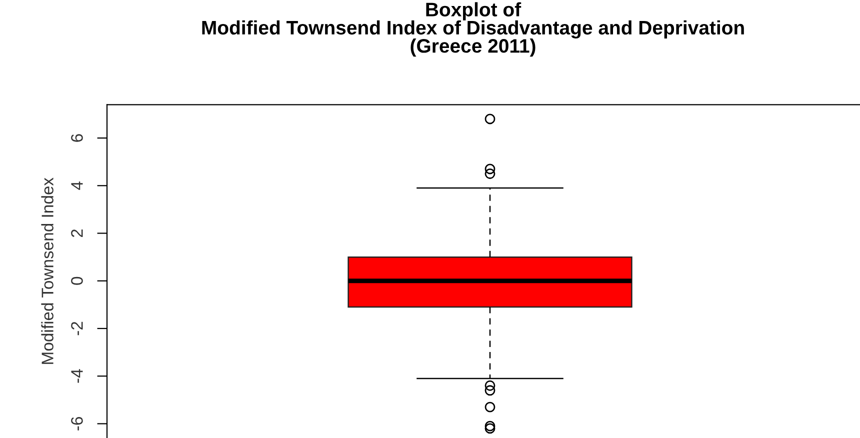  Describe the element at coordinates (77, 423) in the screenshot. I see `y-tick-label: -6` at that location.